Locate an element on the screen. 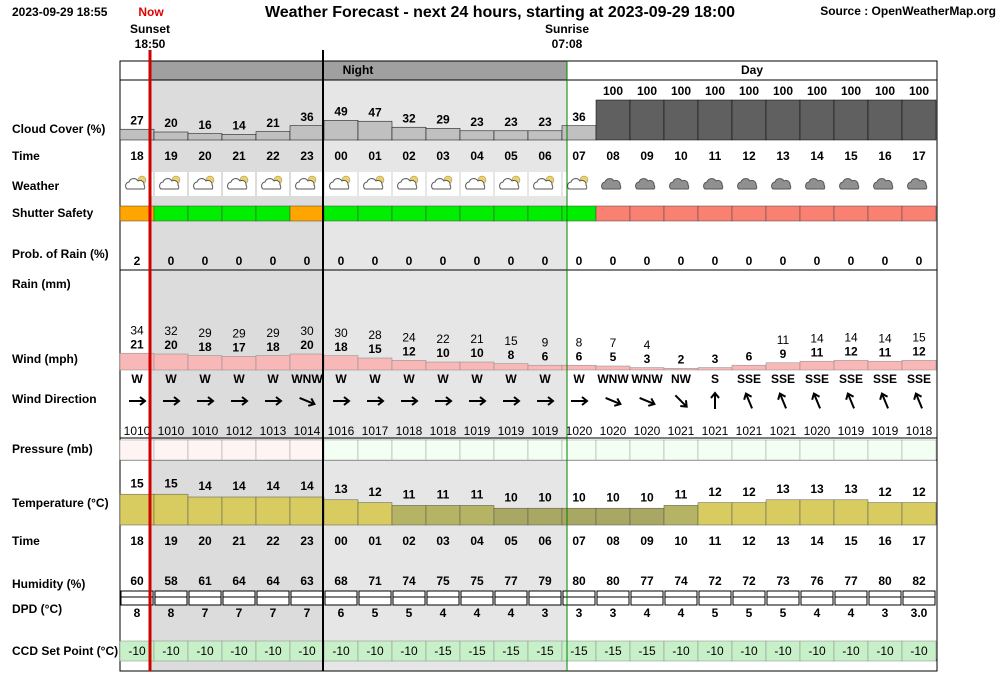 The height and width of the screenshot is (680, 1000). arrow-shaft is located at coordinates (919, 401).